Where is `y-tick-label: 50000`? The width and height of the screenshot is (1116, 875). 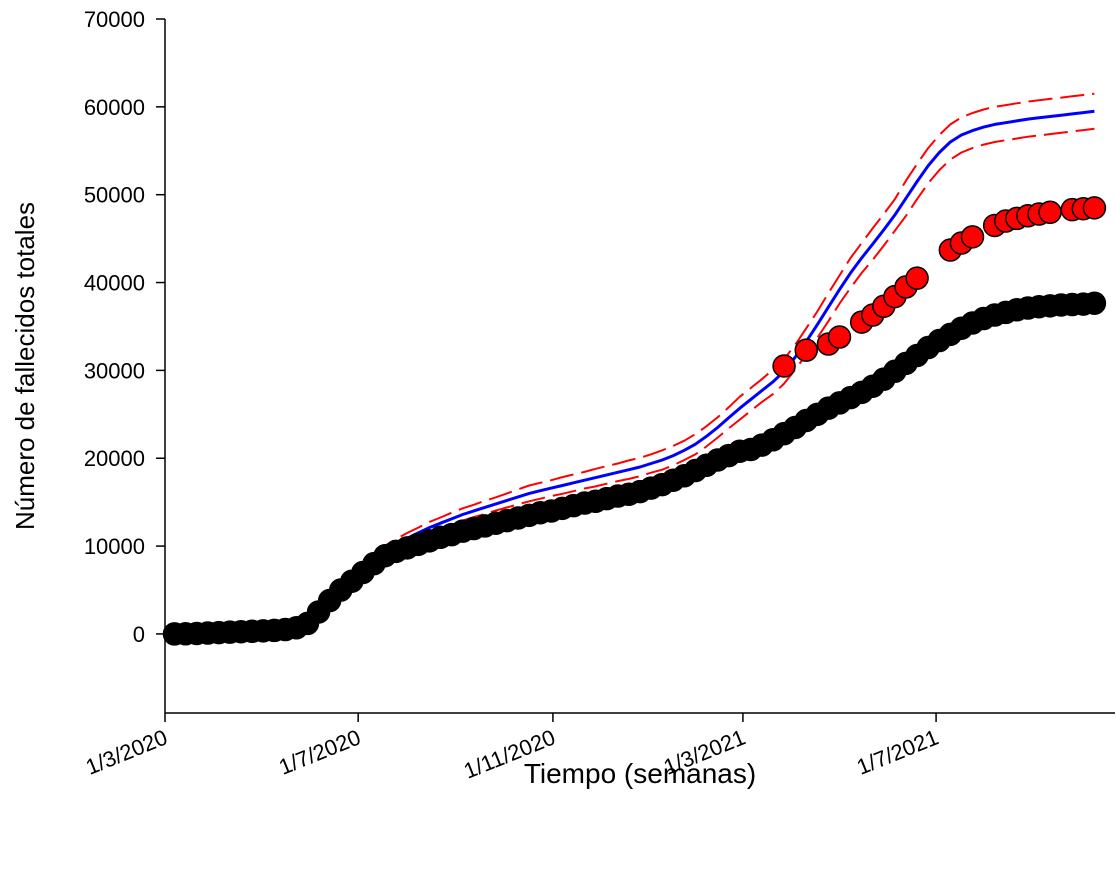 y-tick-label: 50000 is located at coordinates (114, 195).